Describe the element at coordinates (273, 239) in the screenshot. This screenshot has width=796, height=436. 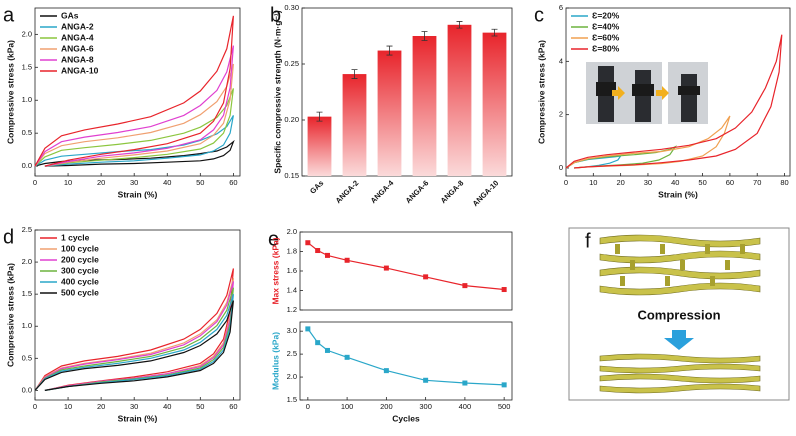
I see `panel-label: e` at that location.